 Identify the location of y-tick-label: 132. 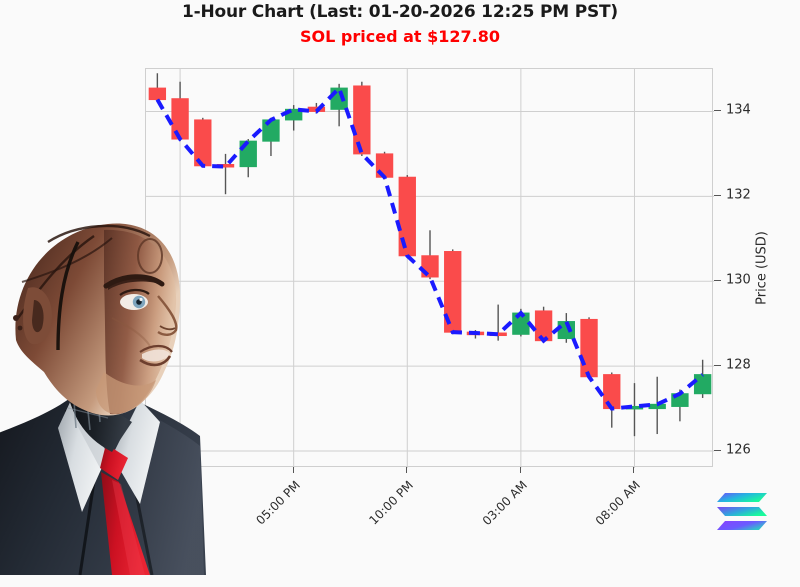
(738, 195).